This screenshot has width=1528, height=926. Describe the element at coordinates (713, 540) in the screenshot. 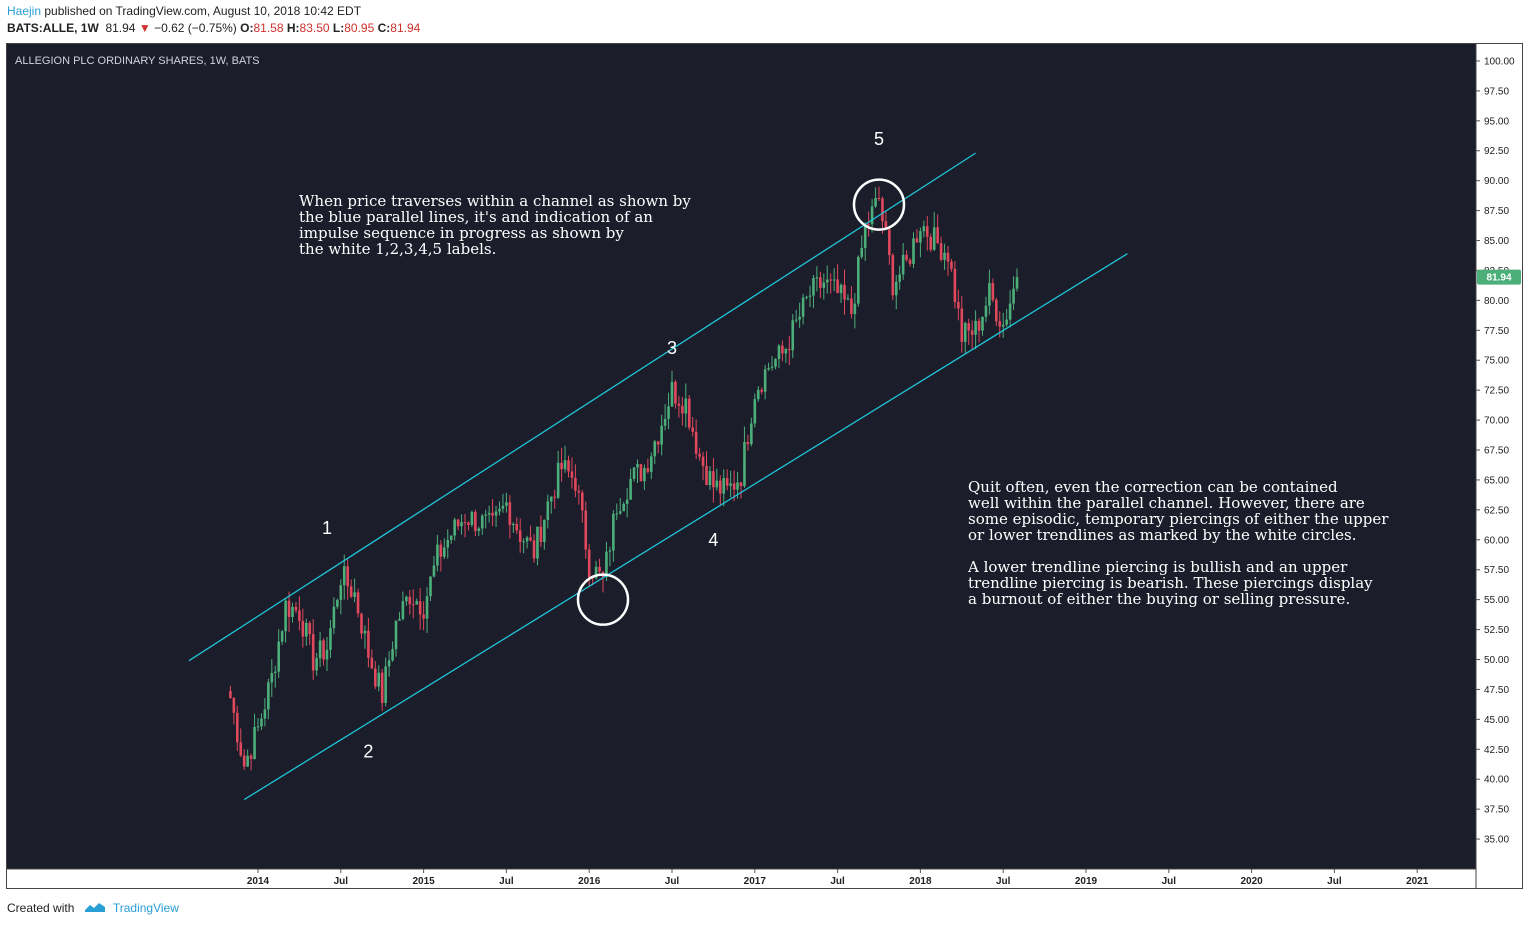

I see `wave-label-4: 4` at that location.